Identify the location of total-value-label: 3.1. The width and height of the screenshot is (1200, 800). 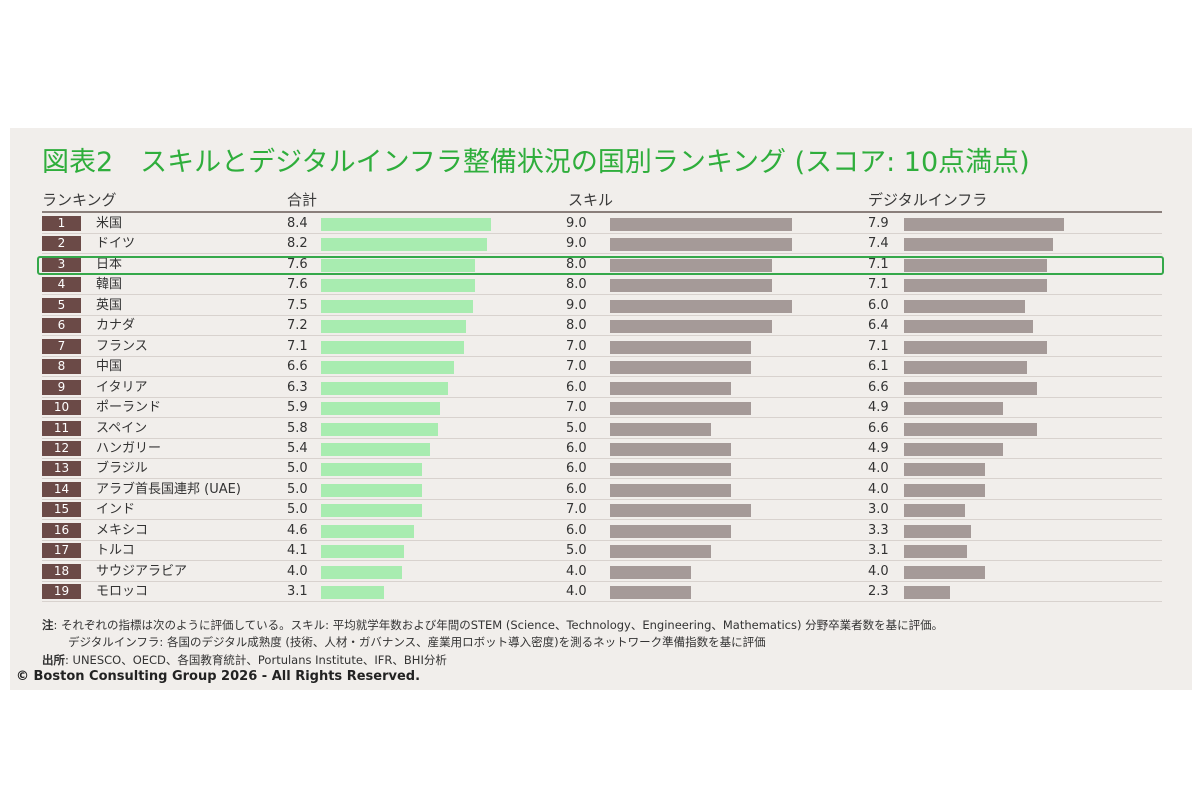
(297, 592).